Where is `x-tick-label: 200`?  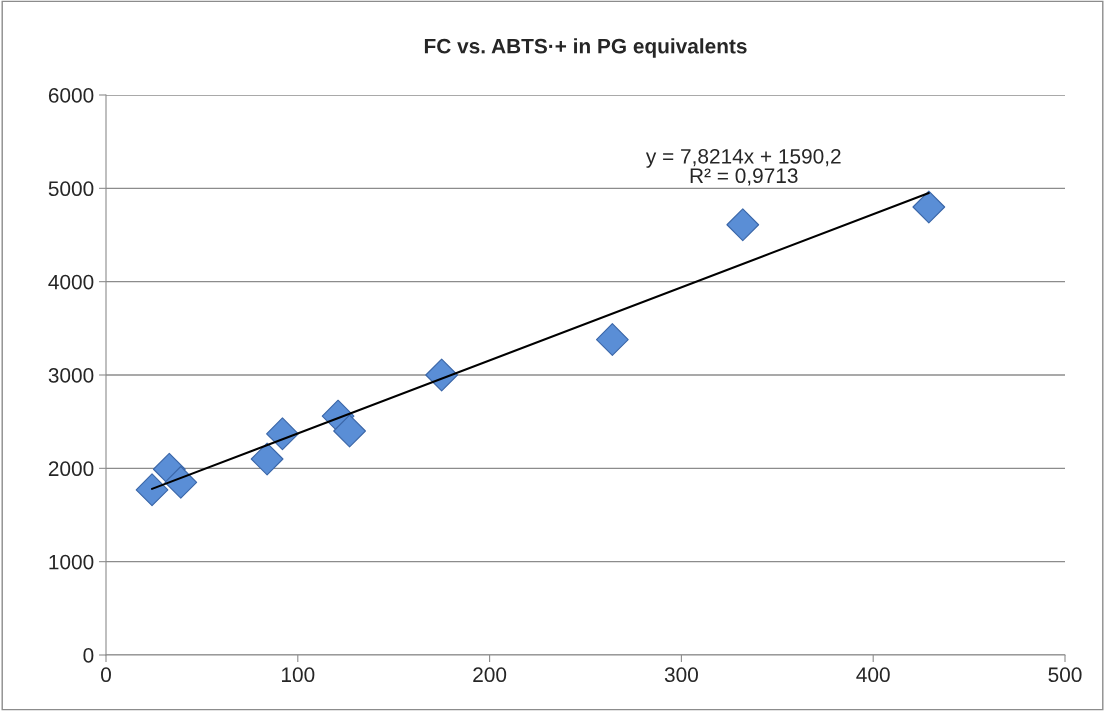
x-tick-label: 200 is located at coordinates (490, 675).